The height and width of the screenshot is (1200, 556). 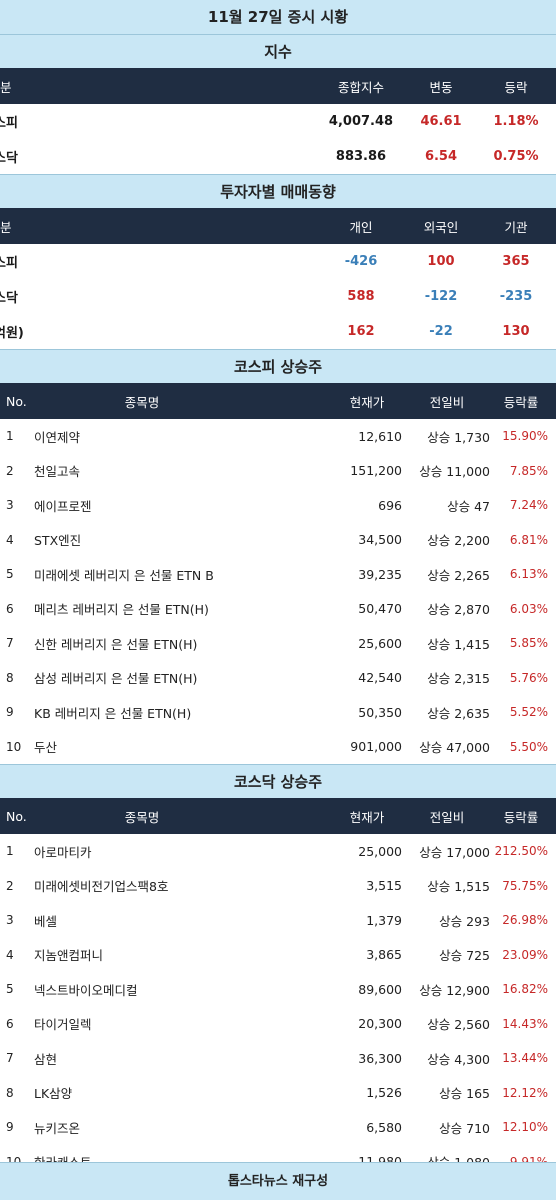 I want to click on change-rate: 26.98%, so click(x=525, y=920).